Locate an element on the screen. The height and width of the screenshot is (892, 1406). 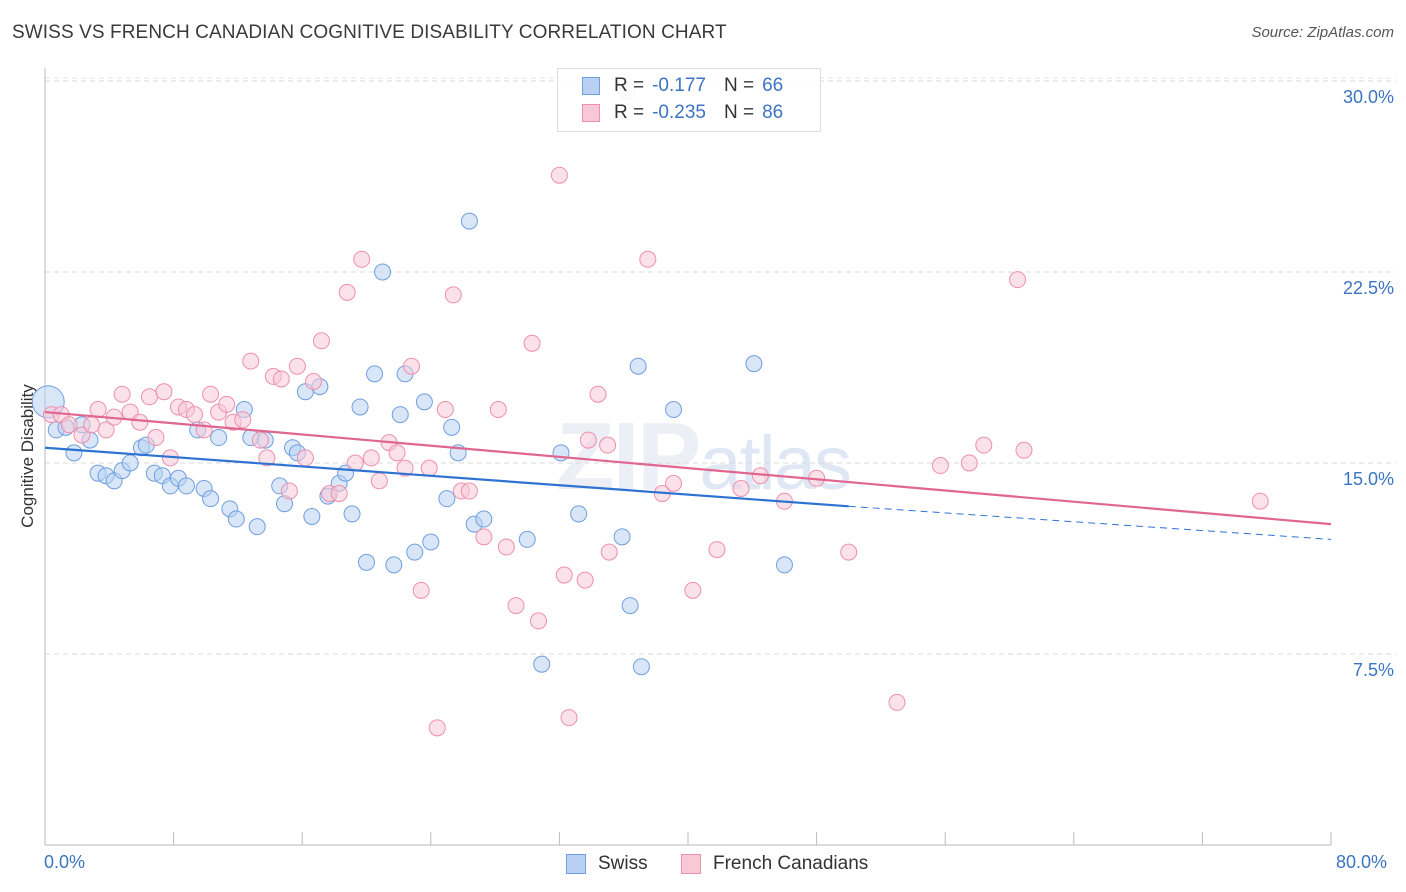
y-tick-label: 7.5% is located at coordinates (1373, 670).